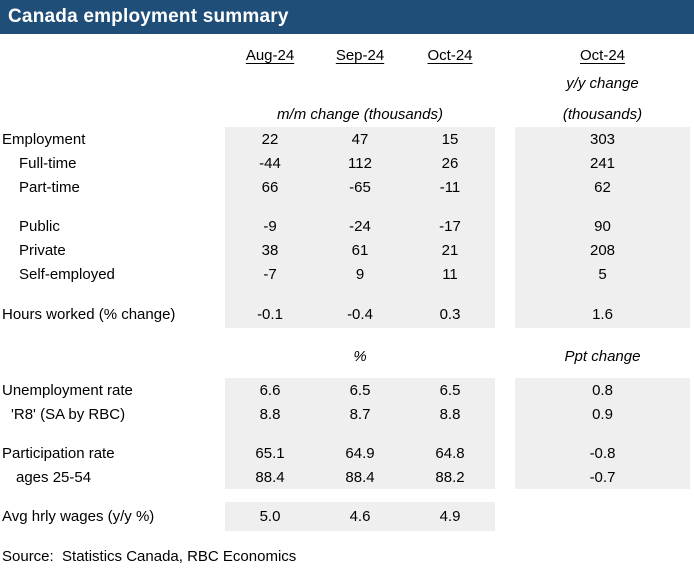  I want to click on cell-value: -65, so click(360, 187).